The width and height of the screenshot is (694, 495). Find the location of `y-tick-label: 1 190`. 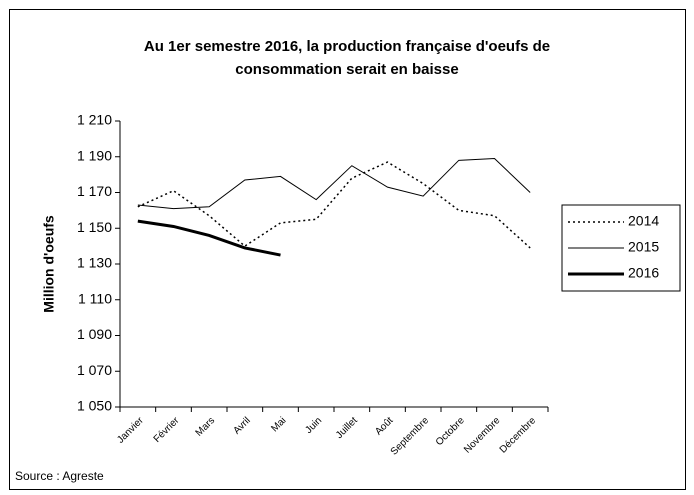

y-tick-label: 1 190 is located at coordinates (94, 155).